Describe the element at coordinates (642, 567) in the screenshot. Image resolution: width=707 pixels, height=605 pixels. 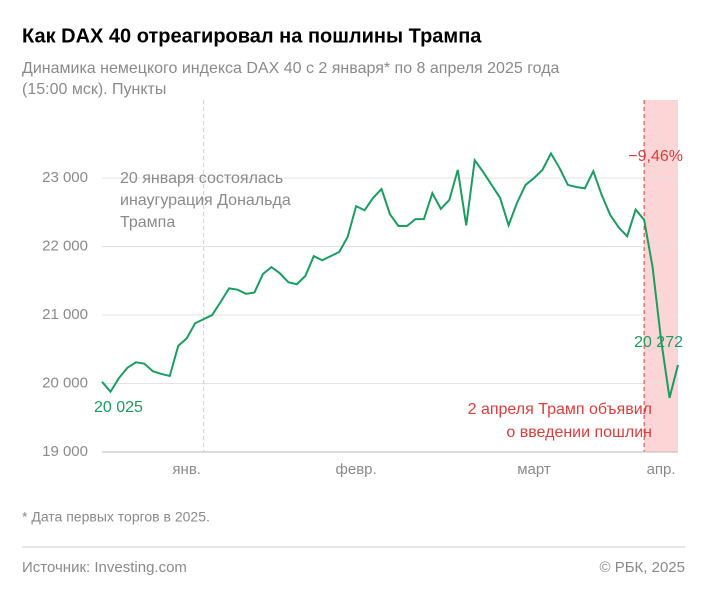
I see `copyright: © РБК, 2025` at that location.